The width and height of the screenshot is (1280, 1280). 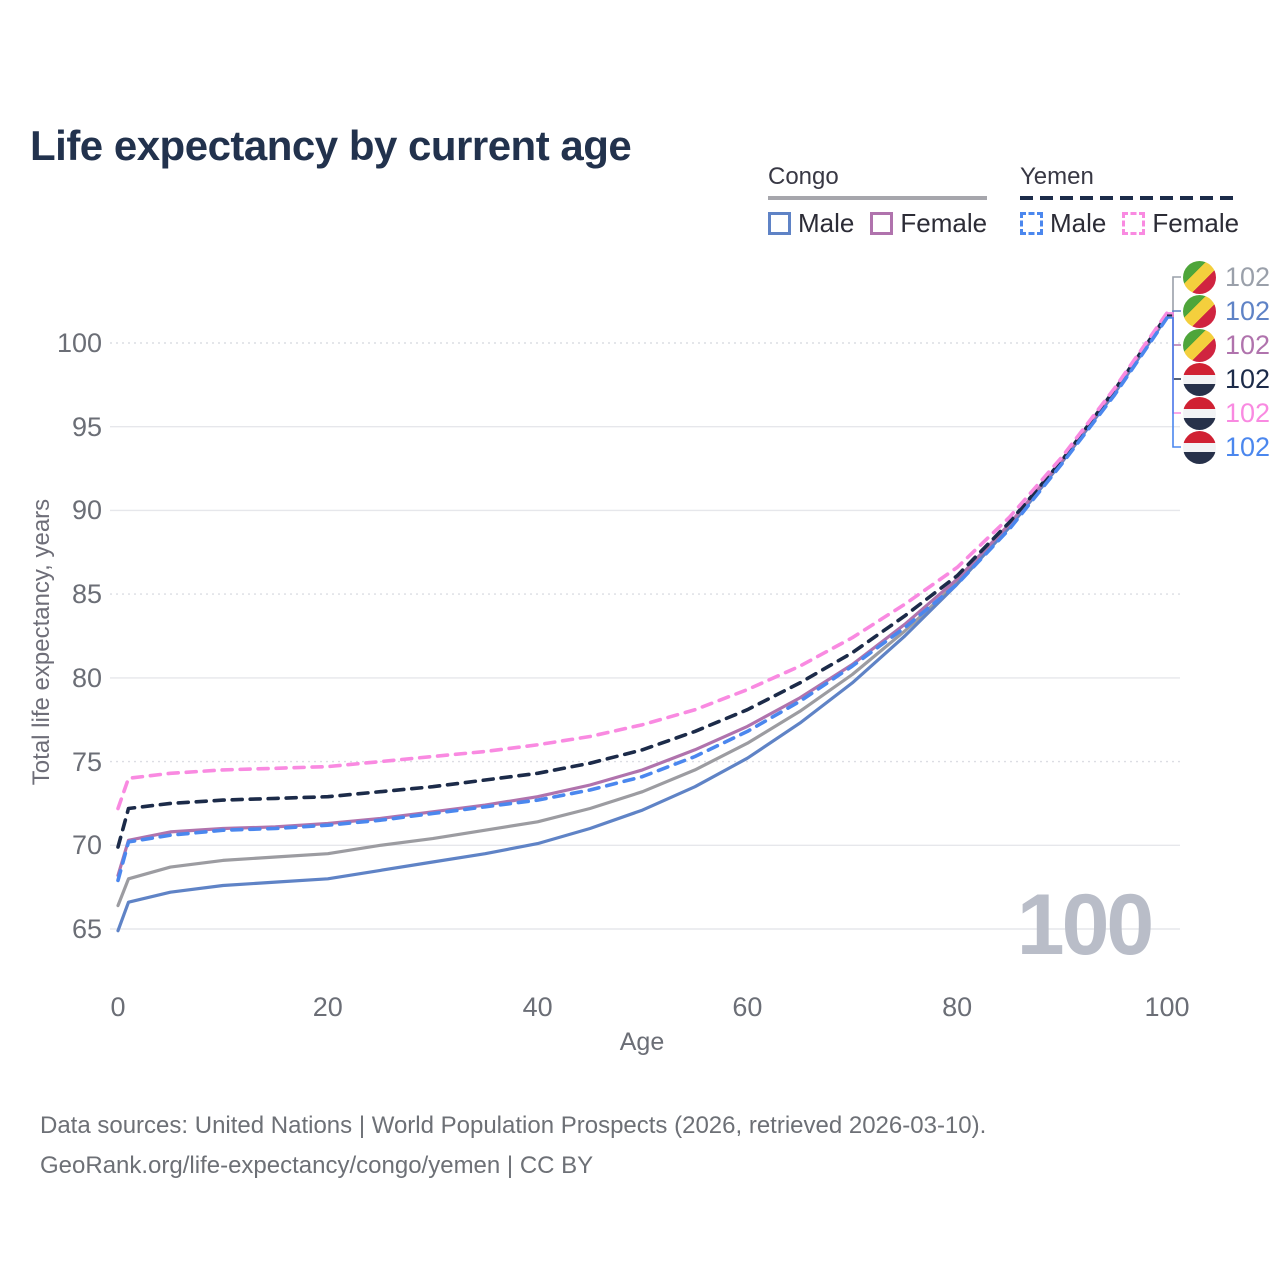 What do you see at coordinates (537, 1007) in the screenshot?
I see `x-axis-tick-label: 40` at bounding box center [537, 1007].